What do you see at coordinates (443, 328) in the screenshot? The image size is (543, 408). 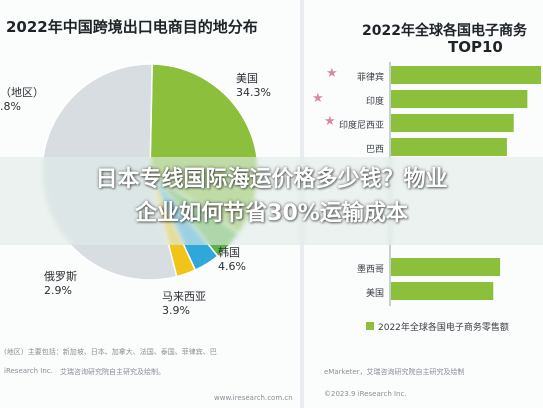 I see `legend-label: 2022年全球各国电子商务零售额` at bounding box center [443, 328].